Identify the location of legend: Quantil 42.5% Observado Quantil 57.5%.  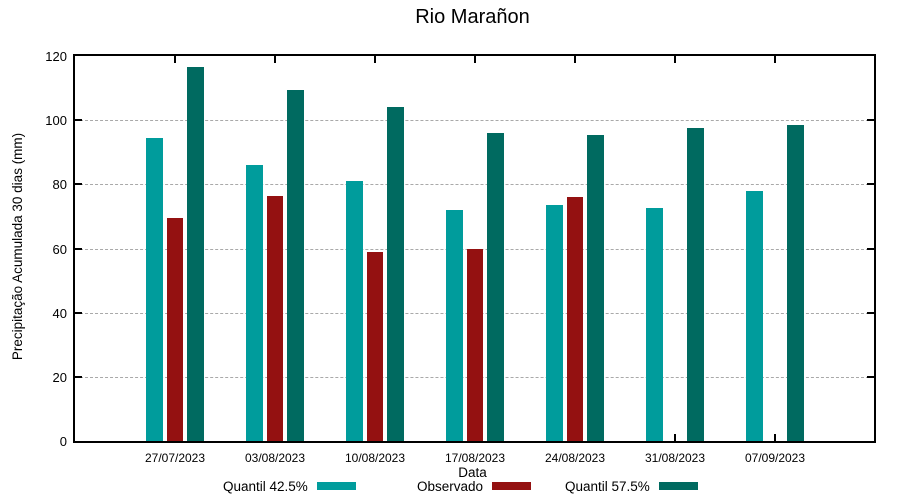
(450, 486).